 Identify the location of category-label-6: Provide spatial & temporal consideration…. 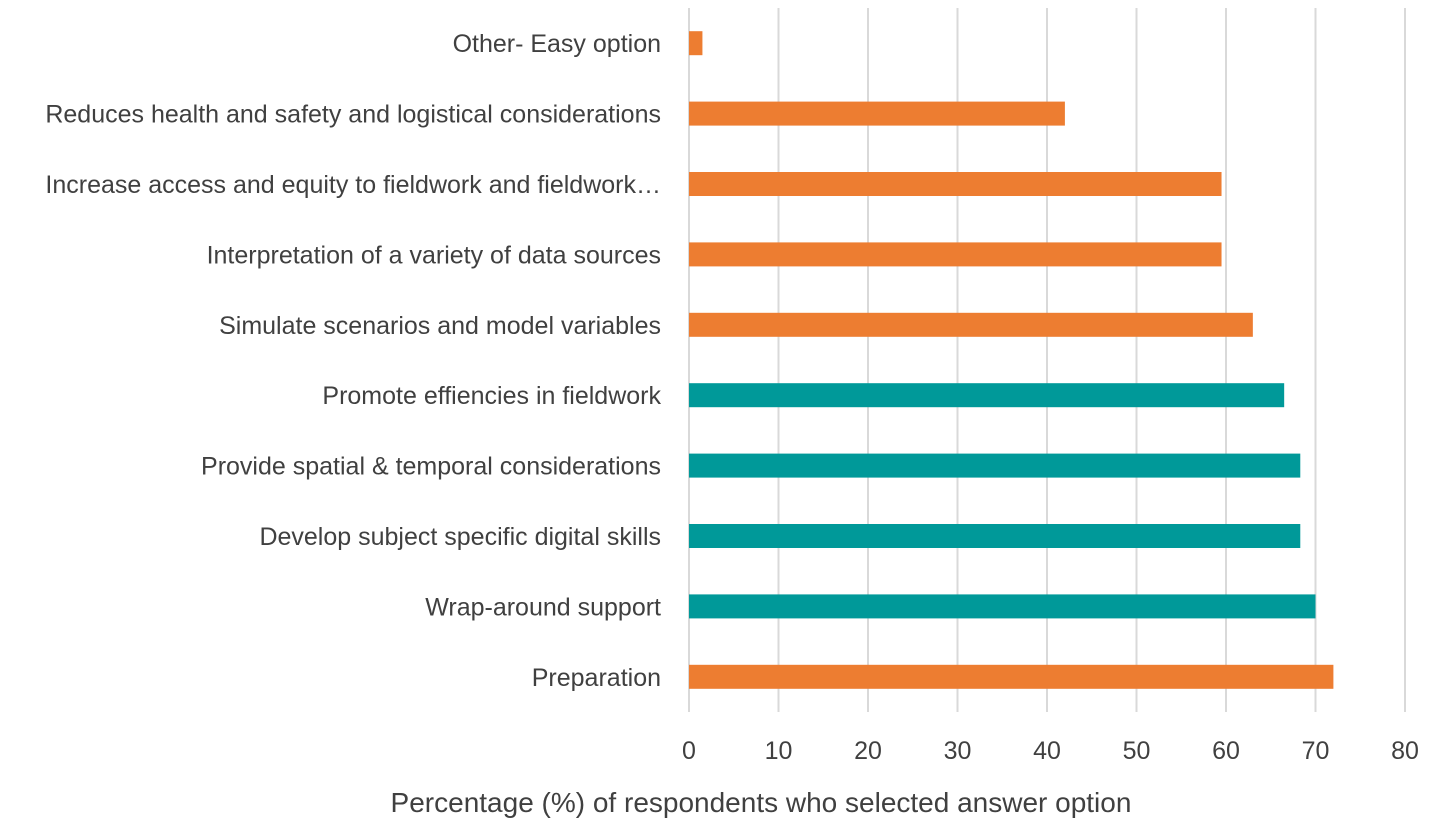
(431, 467).